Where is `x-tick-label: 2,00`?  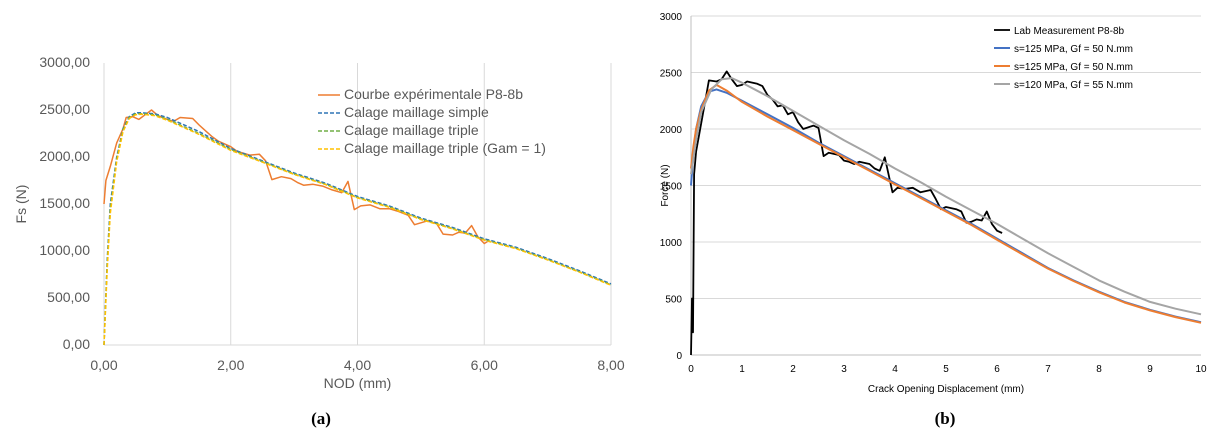
x-tick-label: 2,00 is located at coordinates (230, 365).